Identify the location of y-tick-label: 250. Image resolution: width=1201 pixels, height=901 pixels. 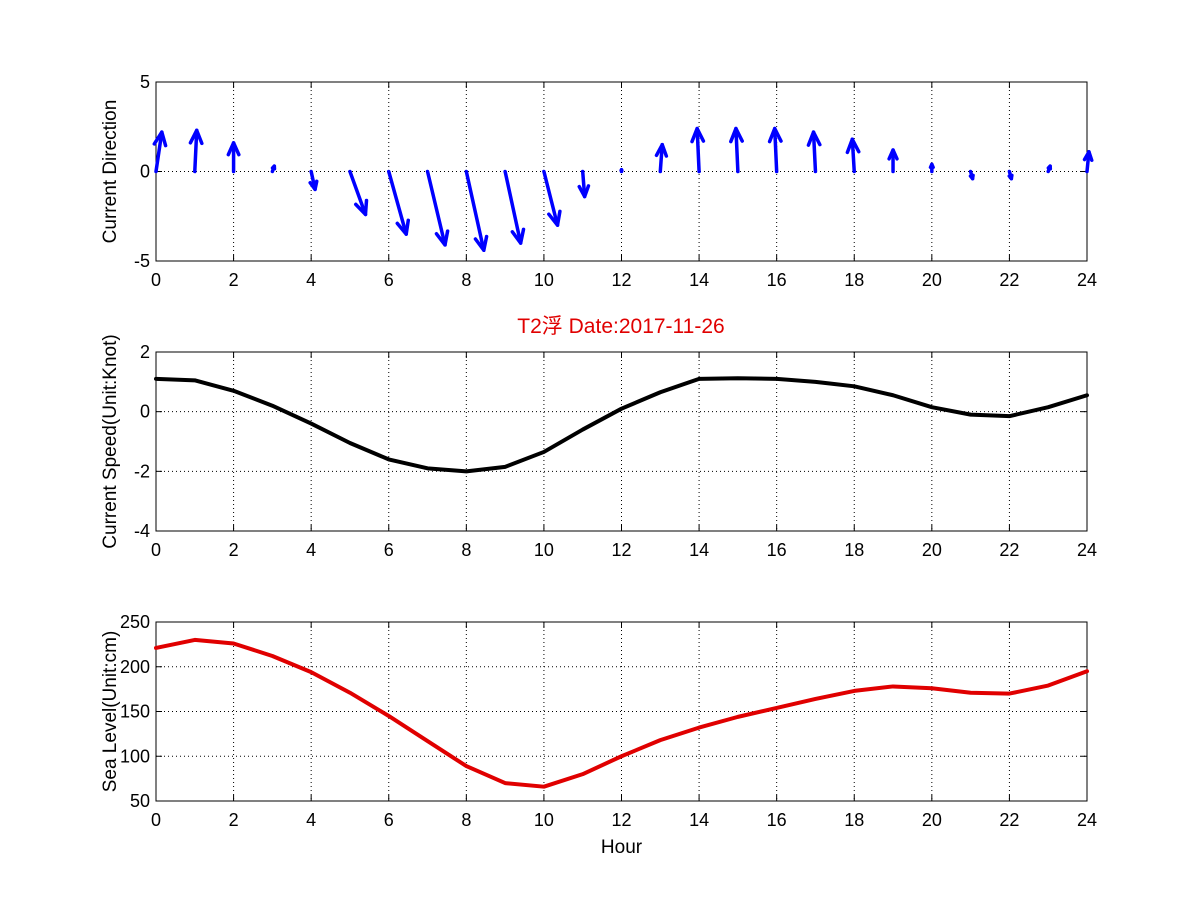
(135, 622).